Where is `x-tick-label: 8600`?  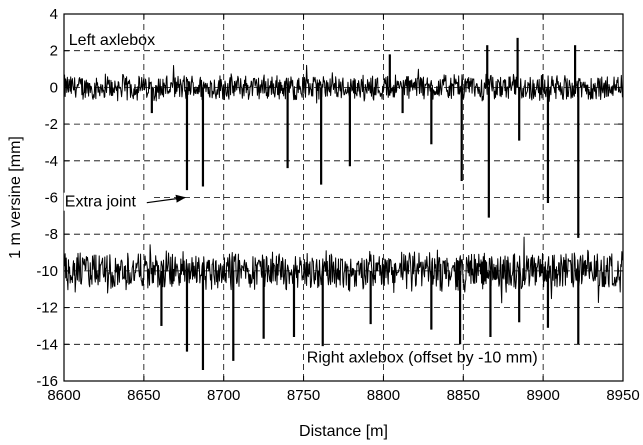 x-tick-label: 8600 is located at coordinates (63, 395).